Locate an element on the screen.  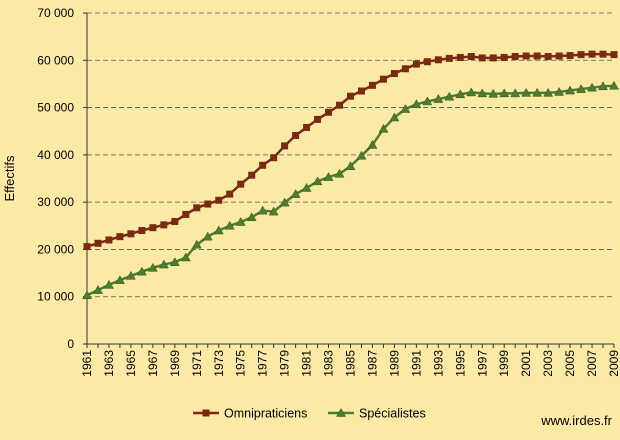
y-tick-label: 0 is located at coordinates (70, 344).